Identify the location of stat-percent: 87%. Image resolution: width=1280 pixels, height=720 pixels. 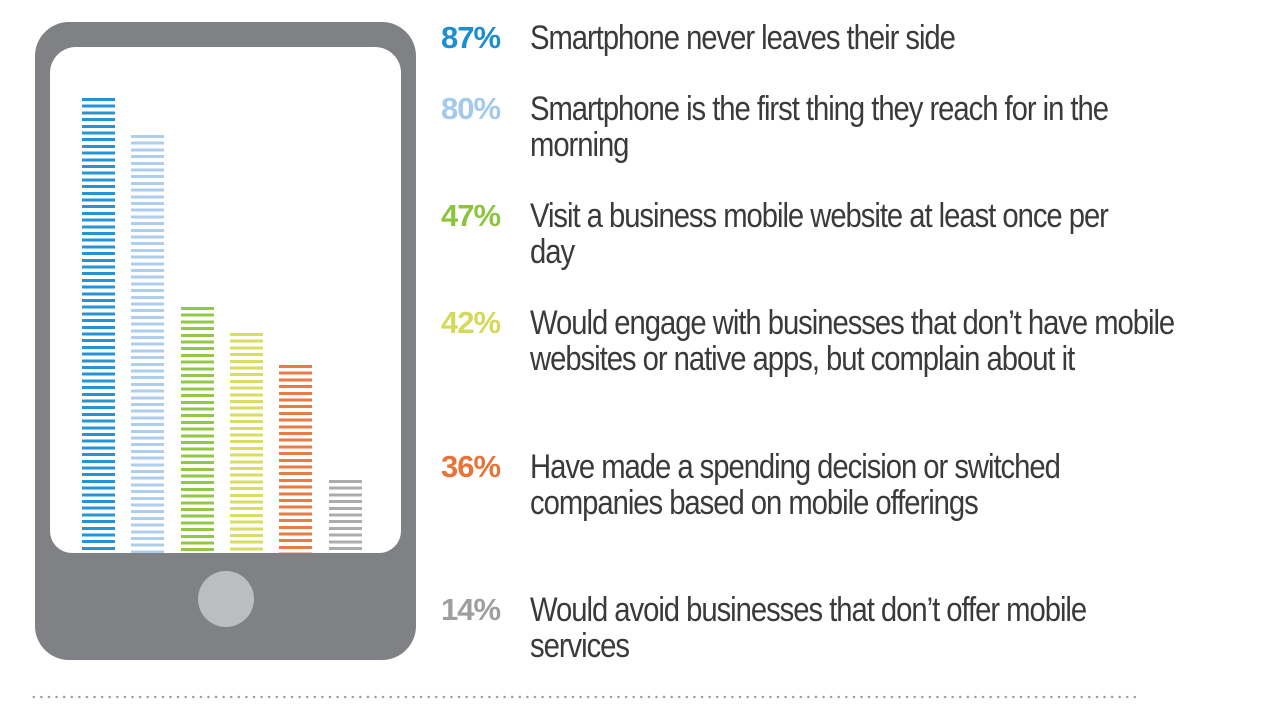
(471, 37).